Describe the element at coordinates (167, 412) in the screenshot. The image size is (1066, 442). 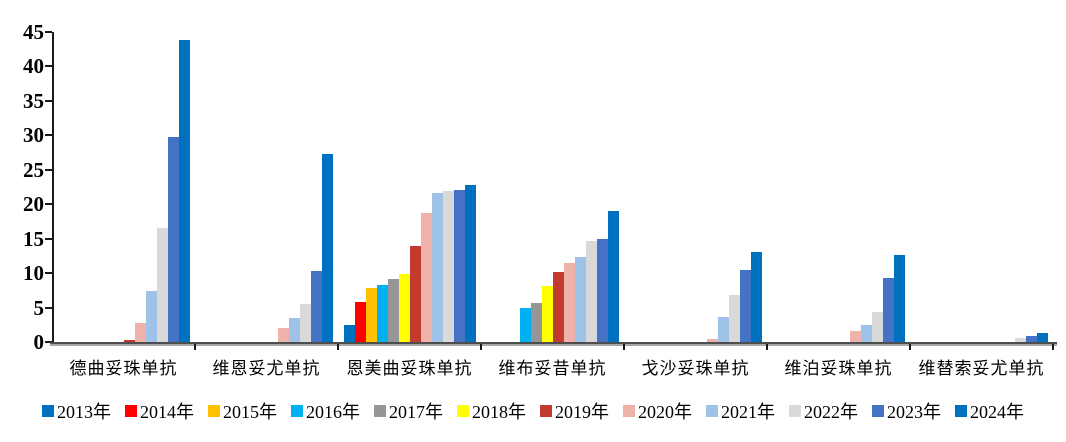
I see `legend-label: 2014年` at that location.